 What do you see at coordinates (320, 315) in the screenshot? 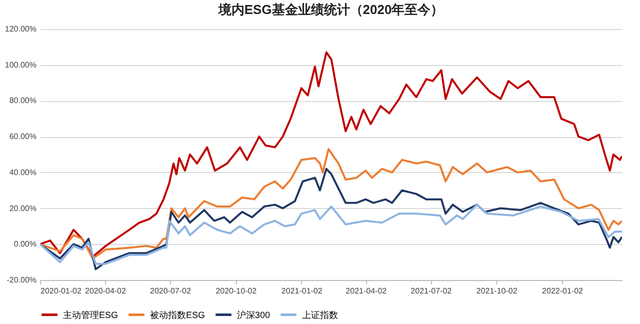
I see `legend-label: 上证指数` at bounding box center [320, 315].